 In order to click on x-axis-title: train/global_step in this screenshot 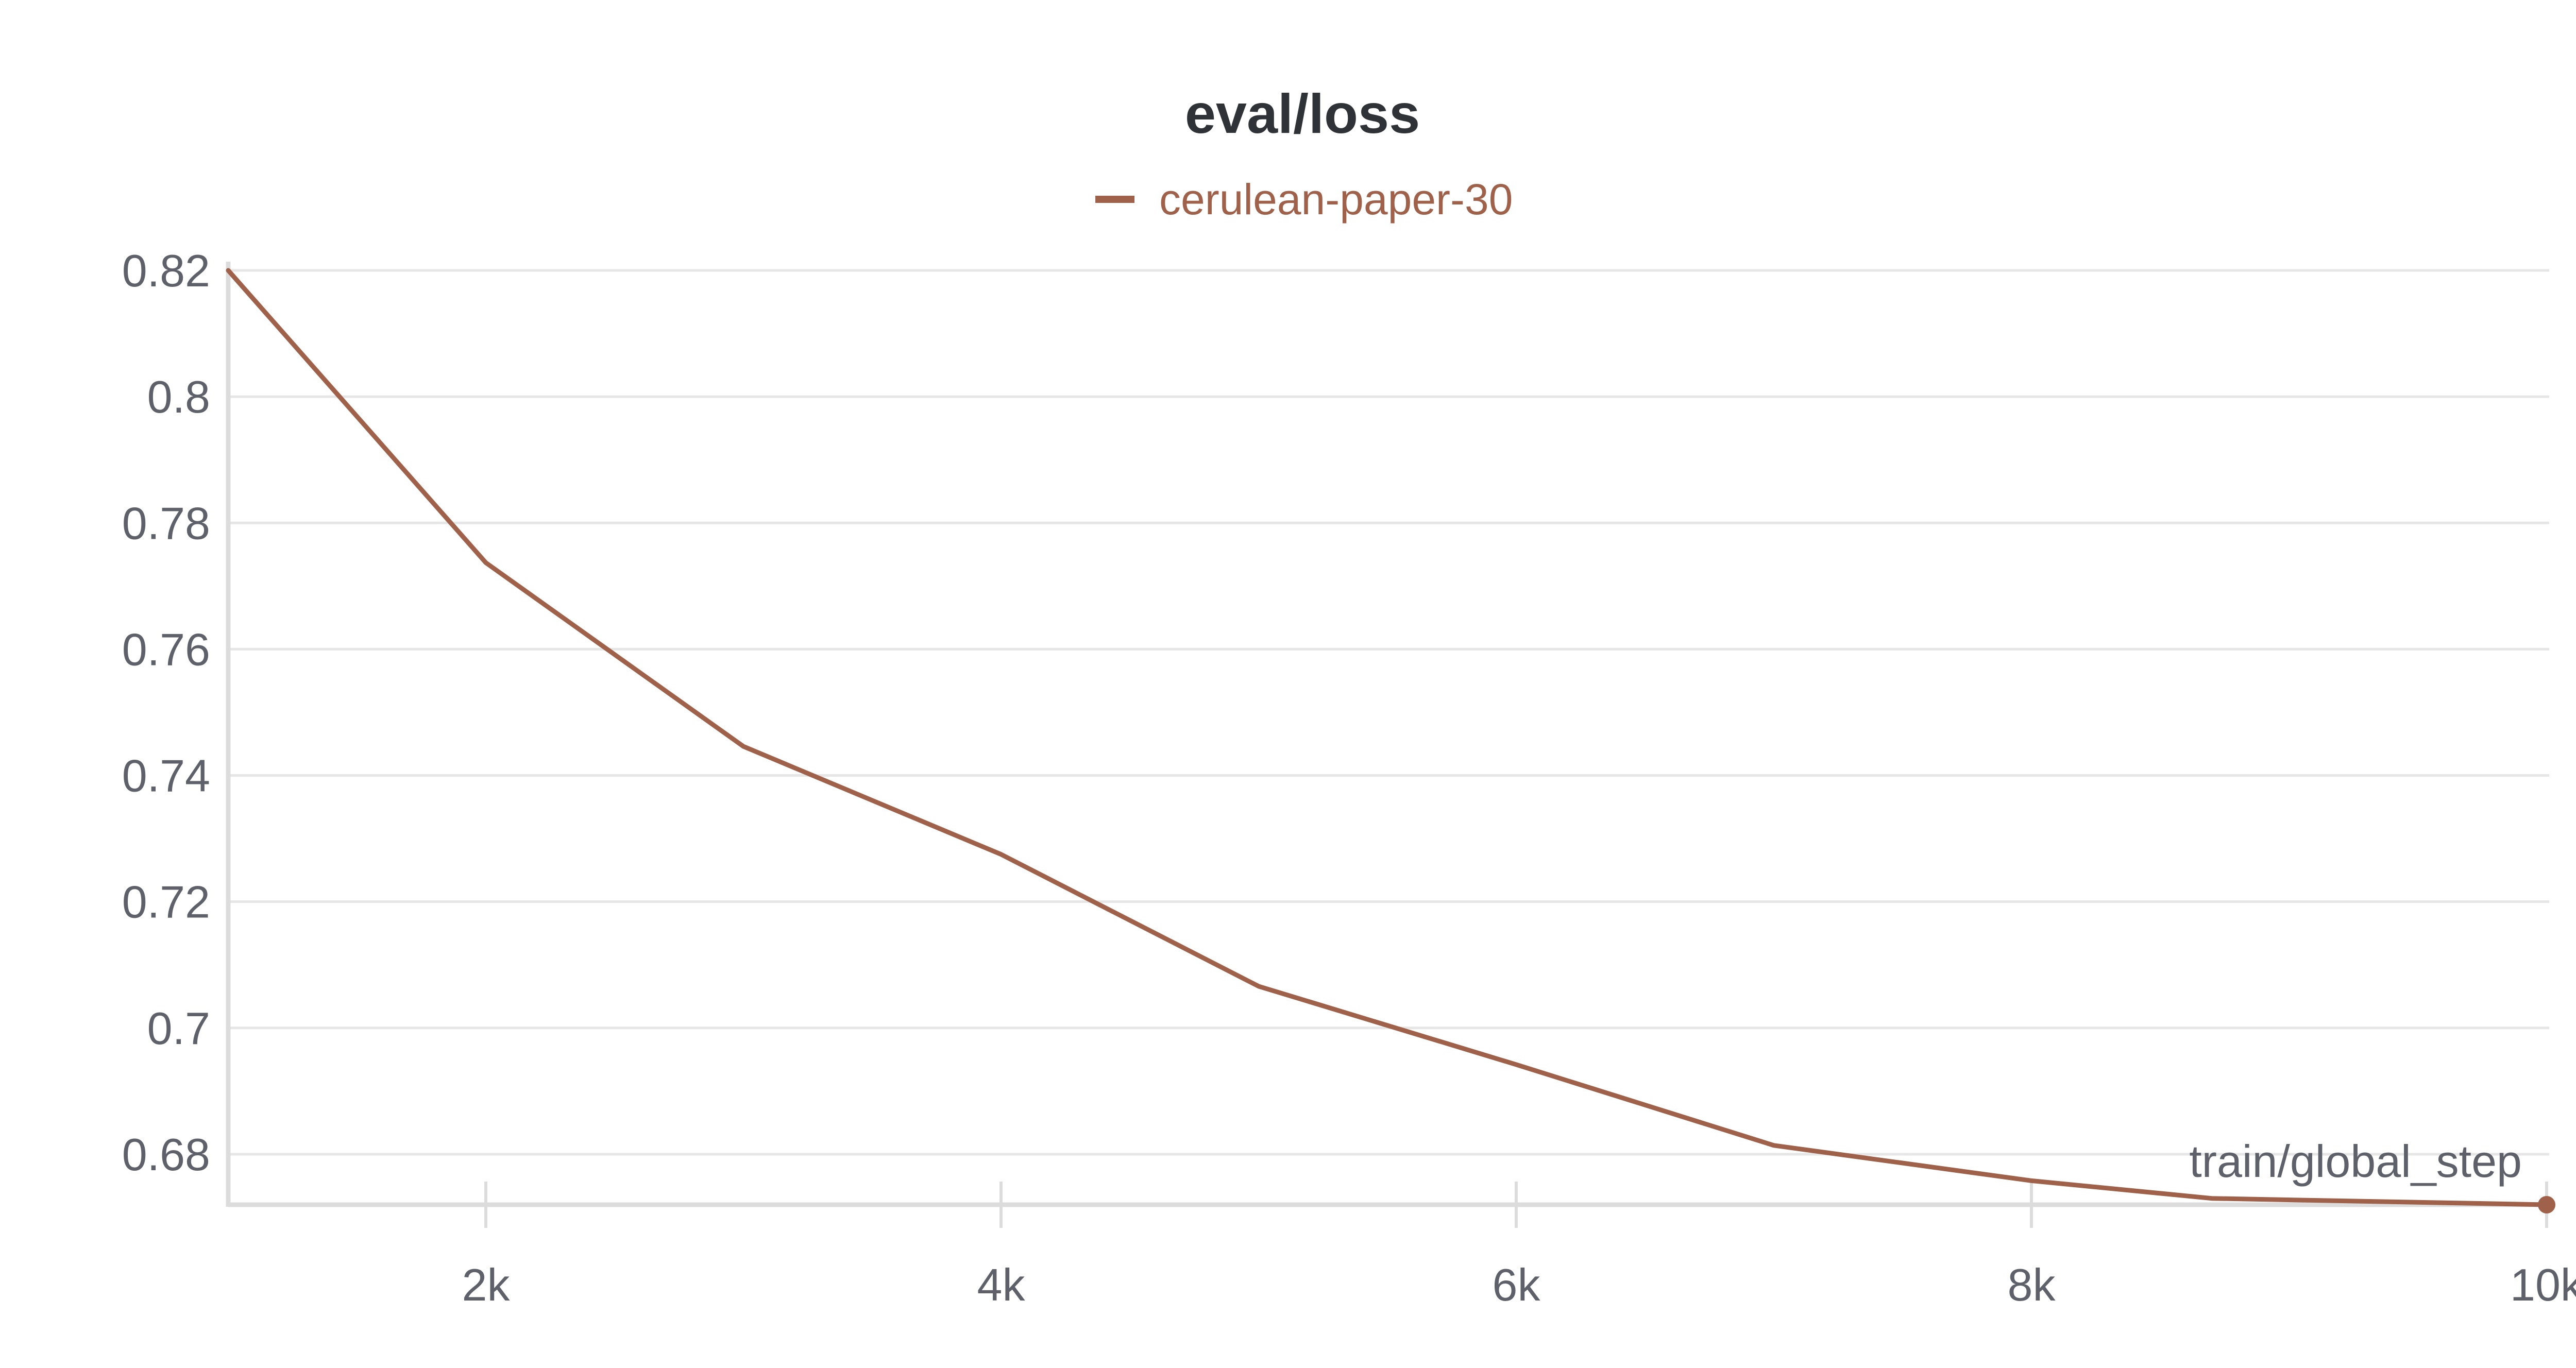, I will do `click(2356, 1161)`.